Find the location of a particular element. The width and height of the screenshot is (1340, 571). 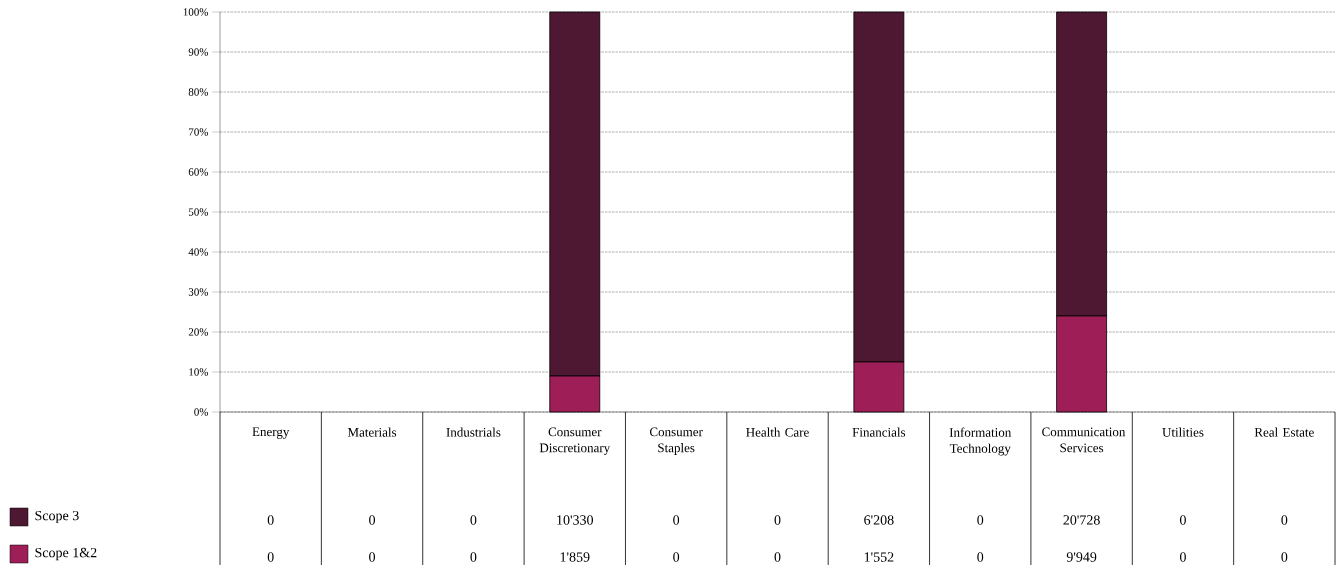

text: 20'728 is located at coordinates (1081, 520).